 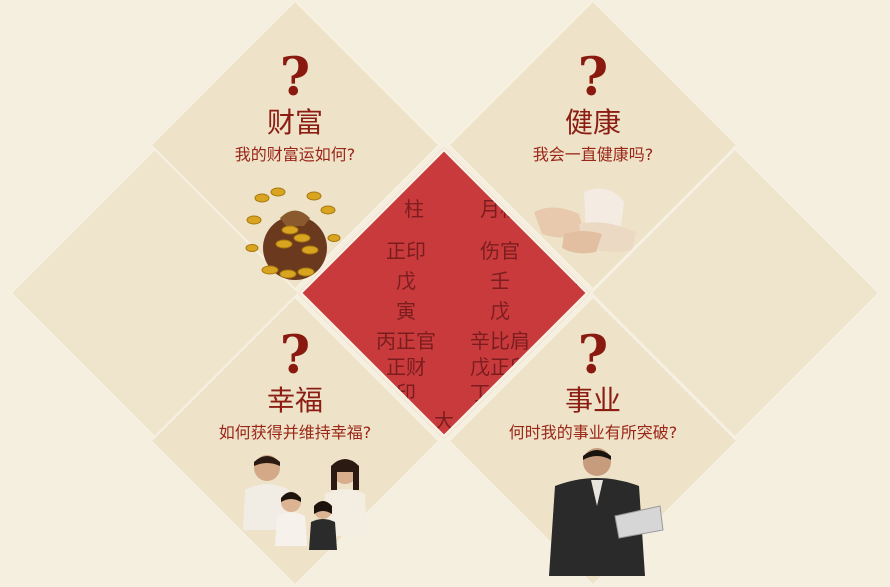 What do you see at coordinates (295, 154) in the screenshot?
I see `tile-subtitle: 我的财富运如何?` at bounding box center [295, 154].